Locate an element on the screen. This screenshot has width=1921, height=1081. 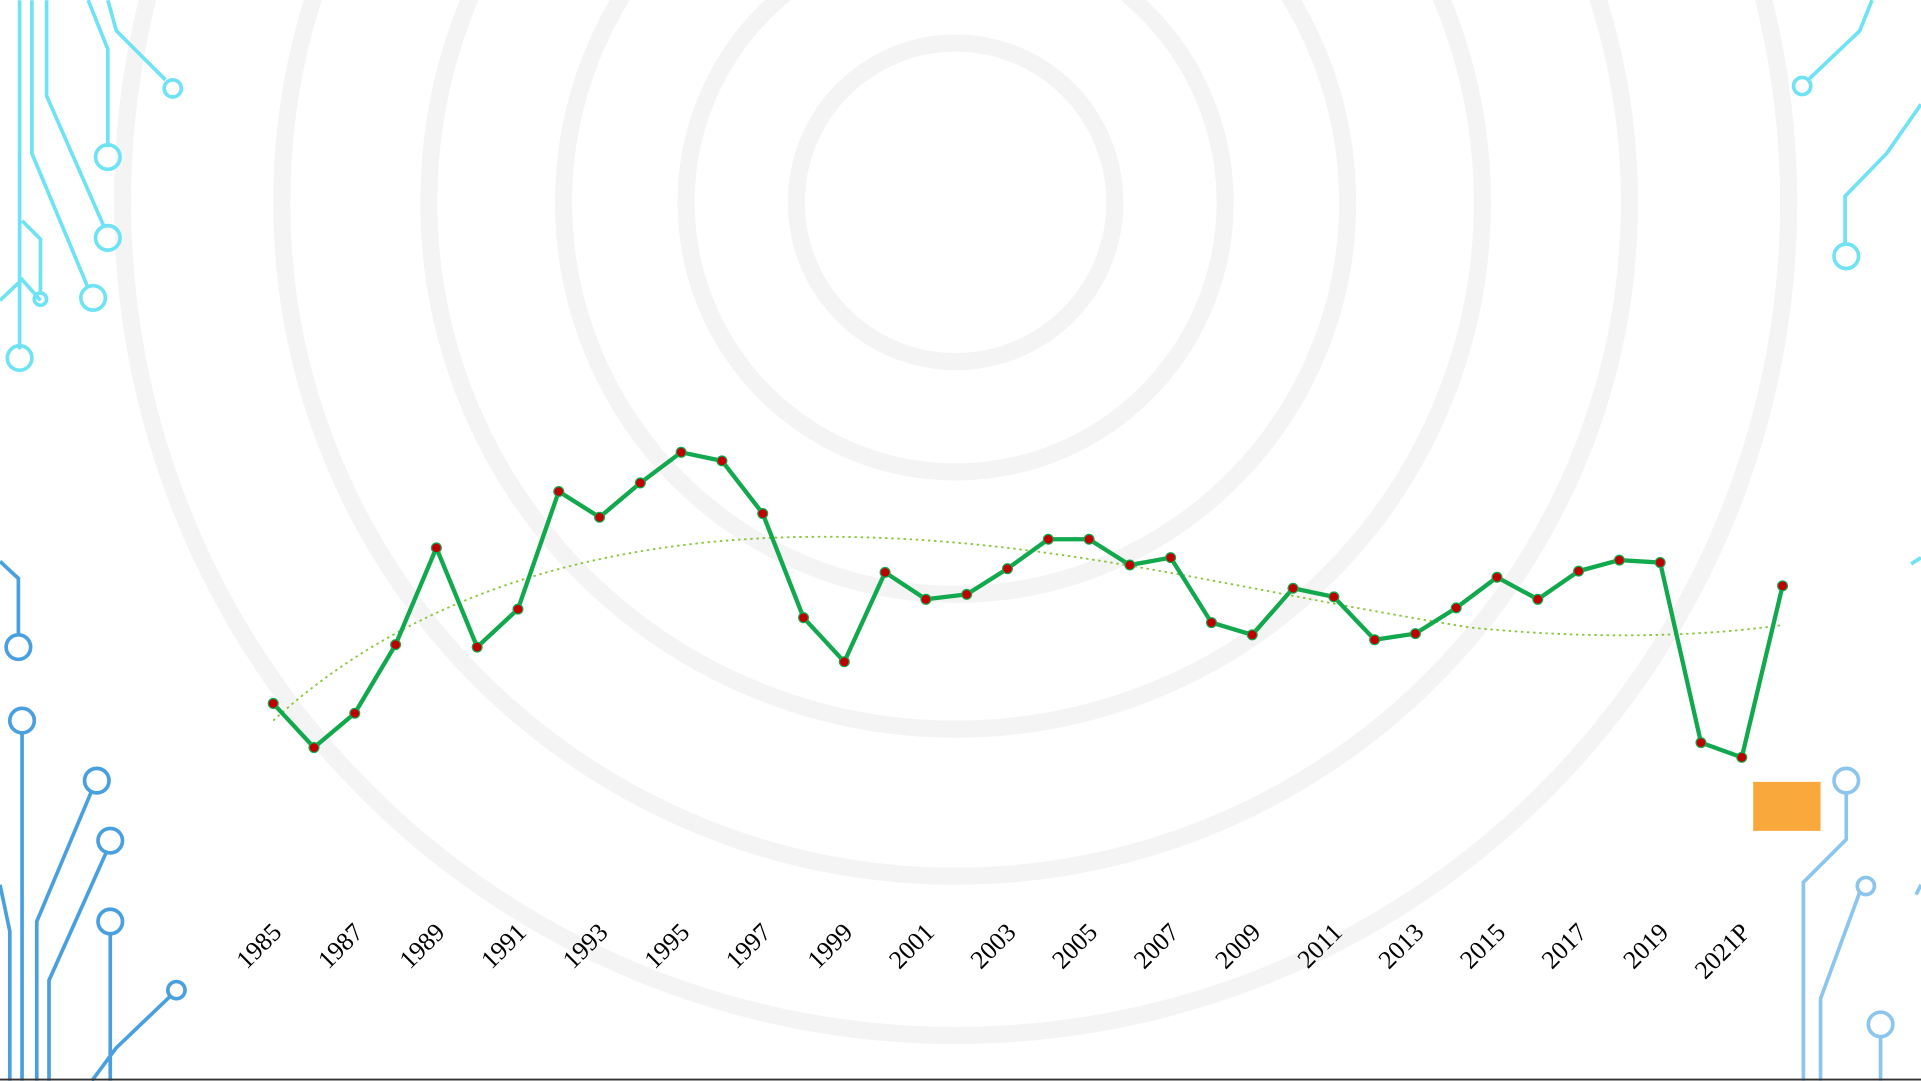
x-tick-label: 1997 is located at coordinates (748, 945).